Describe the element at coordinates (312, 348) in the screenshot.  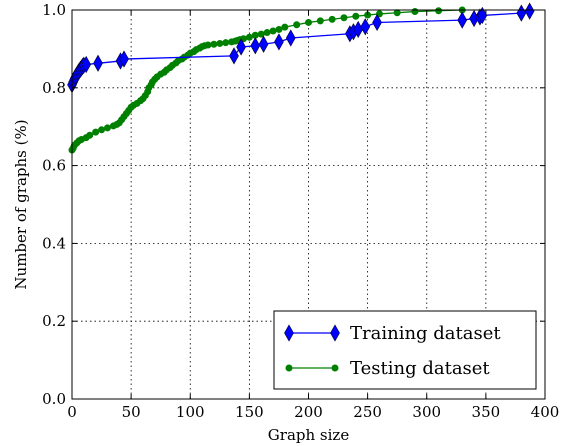
I see `legend-items` at that location.